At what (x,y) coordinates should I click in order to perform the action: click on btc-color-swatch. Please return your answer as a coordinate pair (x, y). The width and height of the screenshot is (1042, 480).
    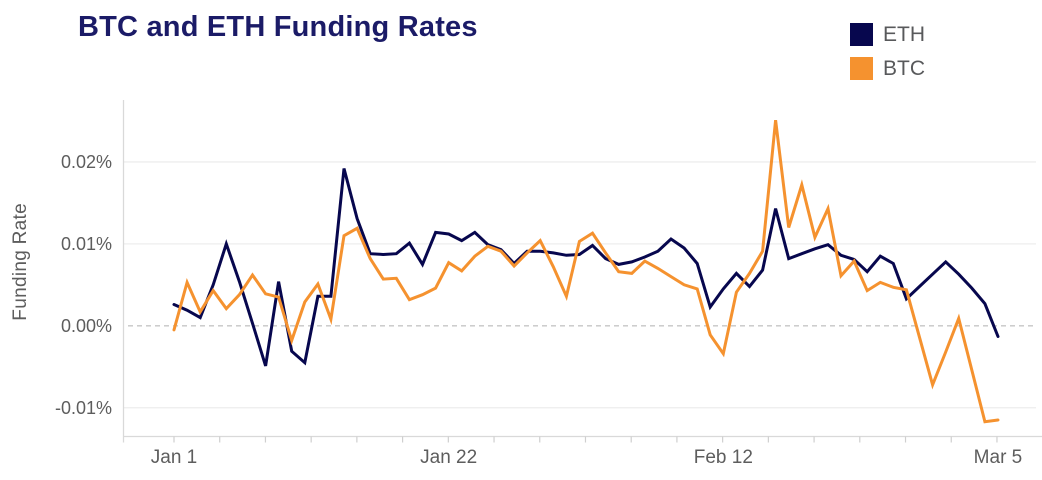
    Looking at the image, I should click on (861, 68).